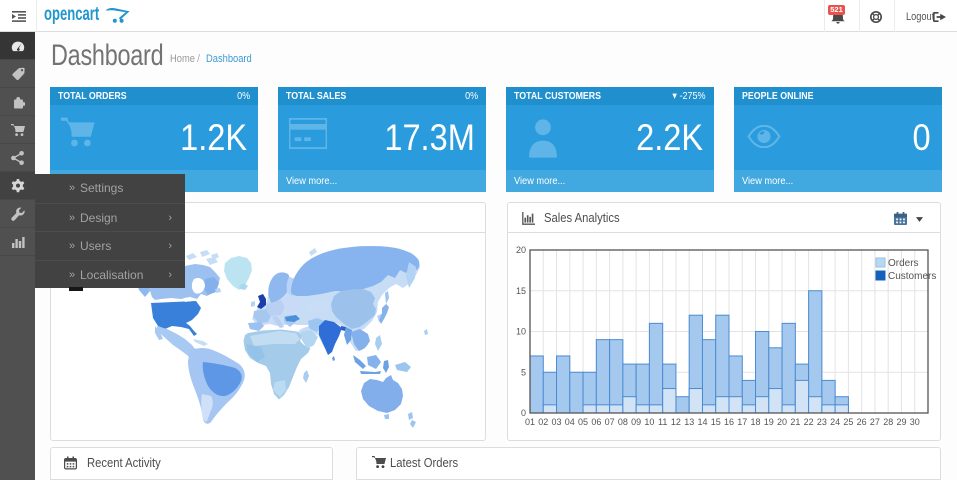 This screenshot has width=957, height=480. Describe the element at coordinates (543, 422) in the screenshot. I see `svg-text: 02` at that location.